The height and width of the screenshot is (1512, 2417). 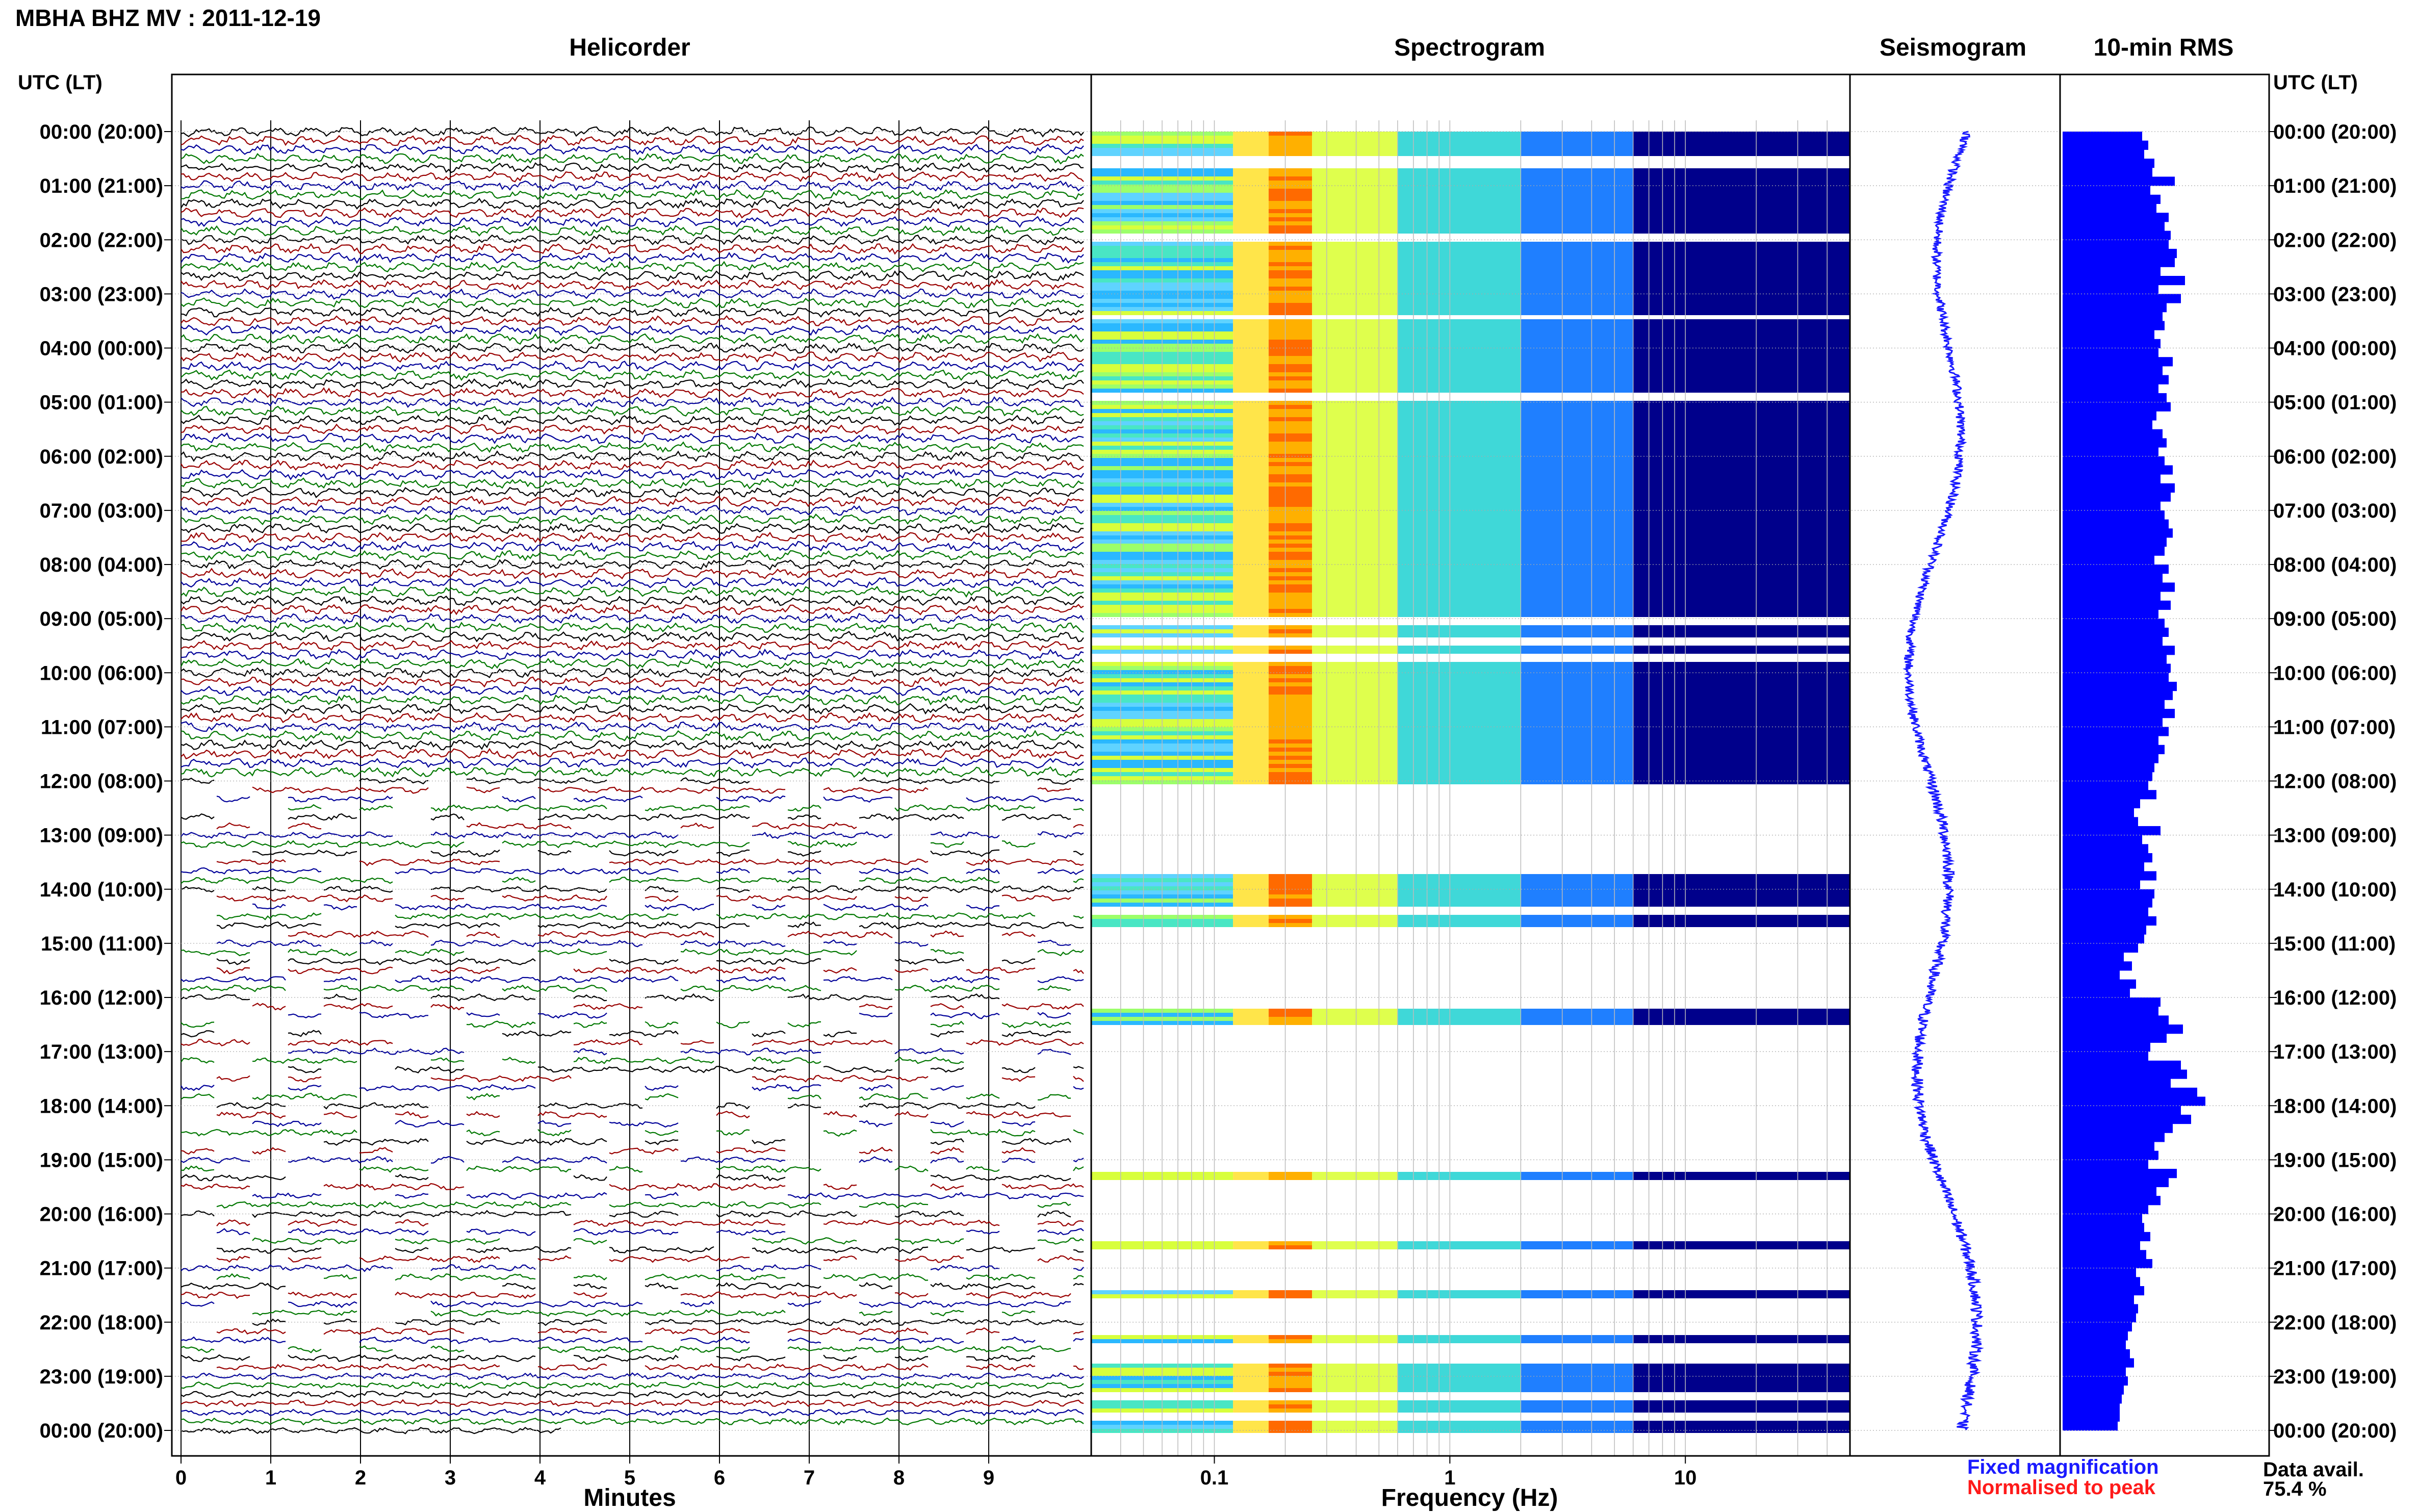 I want to click on utc-header-left: UTC (LT), so click(x=60, y=83).